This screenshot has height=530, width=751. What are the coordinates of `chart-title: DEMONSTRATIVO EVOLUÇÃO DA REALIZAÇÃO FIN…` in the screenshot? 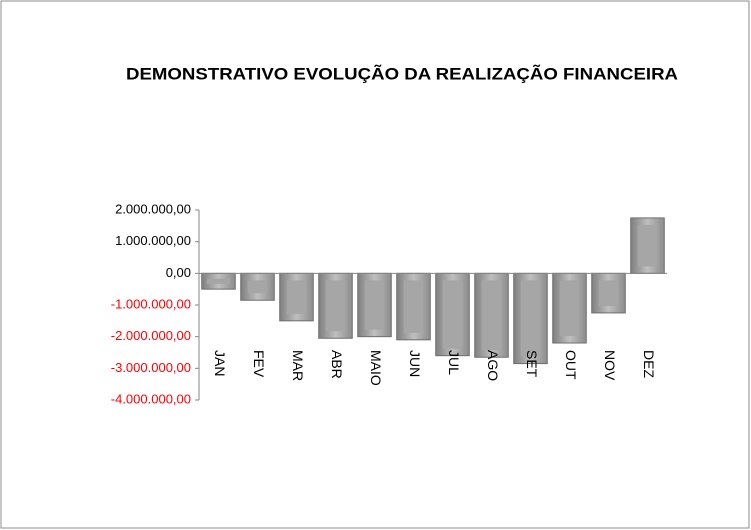 It's located at (402, 73).